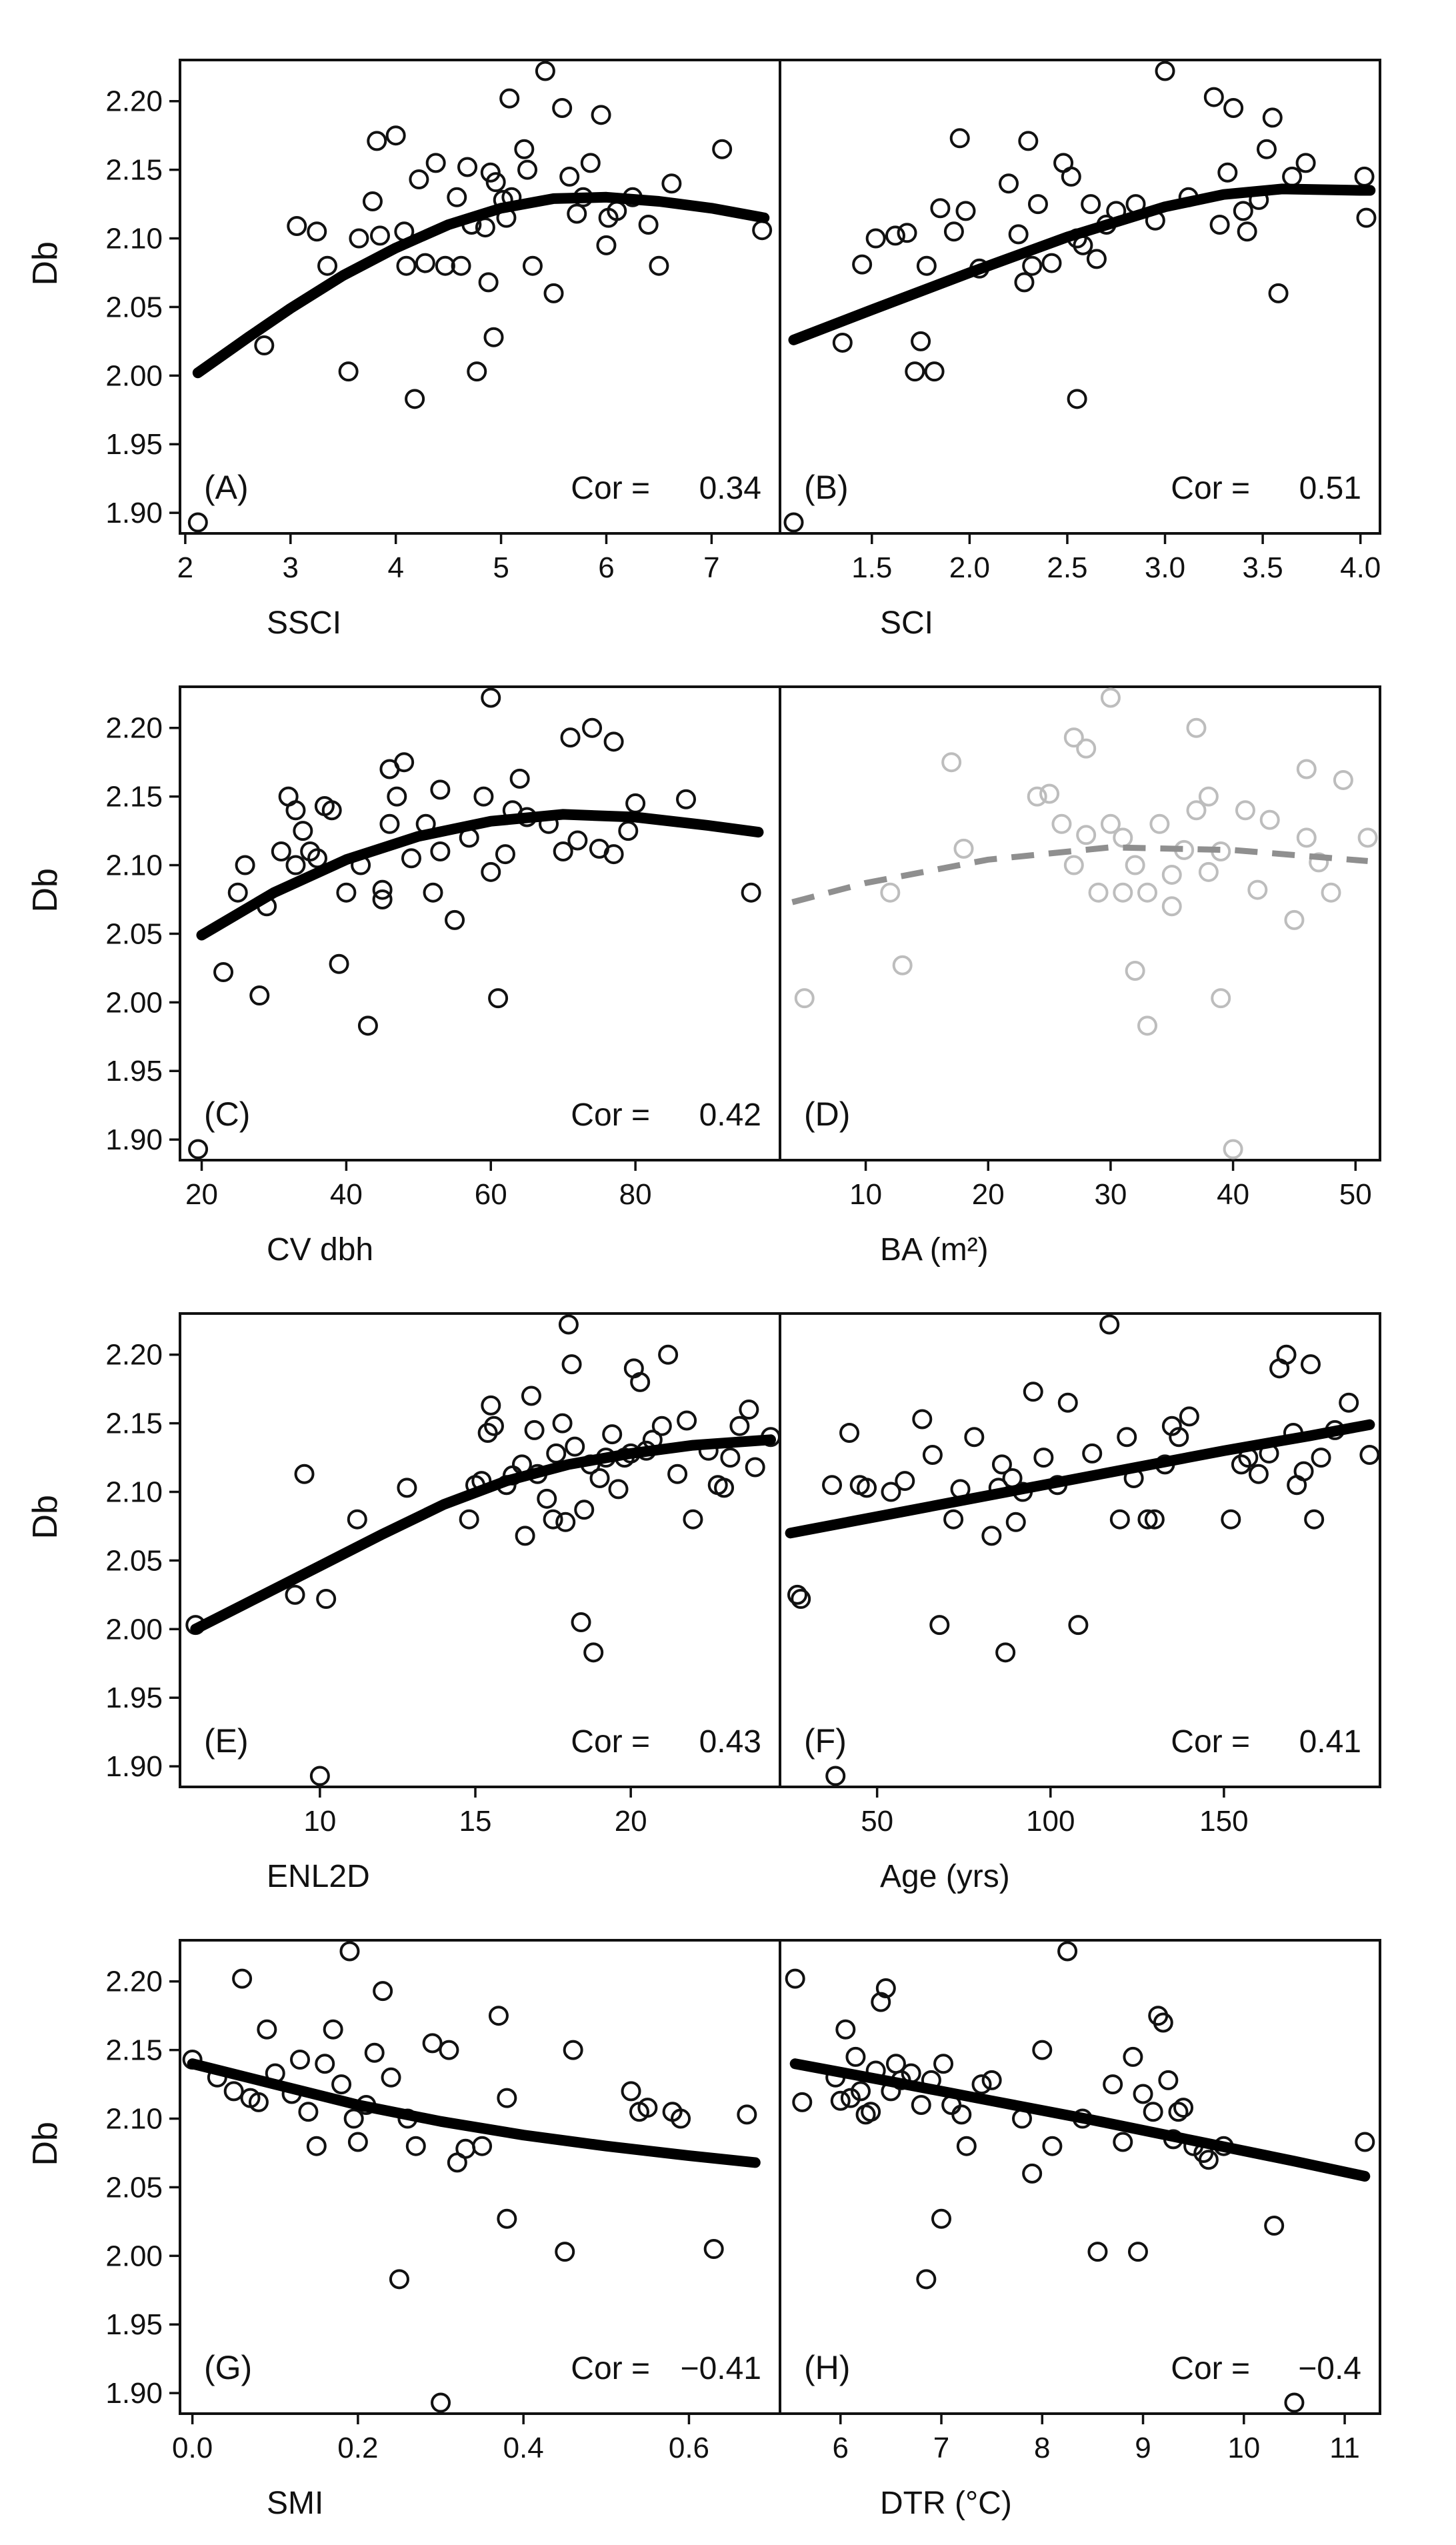  What do you see at coordinates (946, 2503) in the screenshot?
I see `x-axis-label: DTR (°C)` at bounding box center [946, 2503].